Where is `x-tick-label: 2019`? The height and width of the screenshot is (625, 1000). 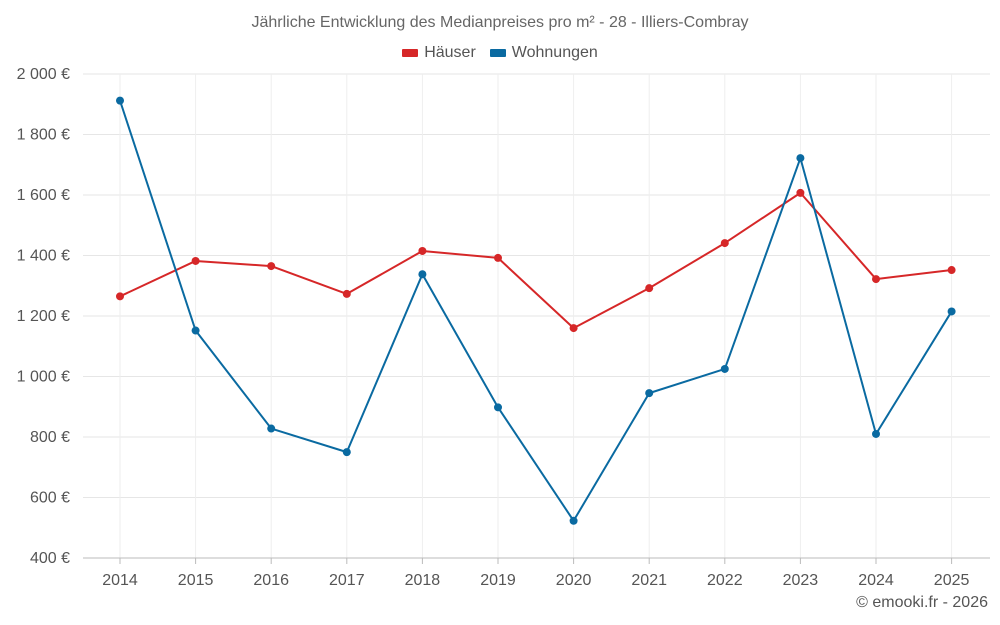
x-tick-label: 2019 is located at coordinates (498, 580).